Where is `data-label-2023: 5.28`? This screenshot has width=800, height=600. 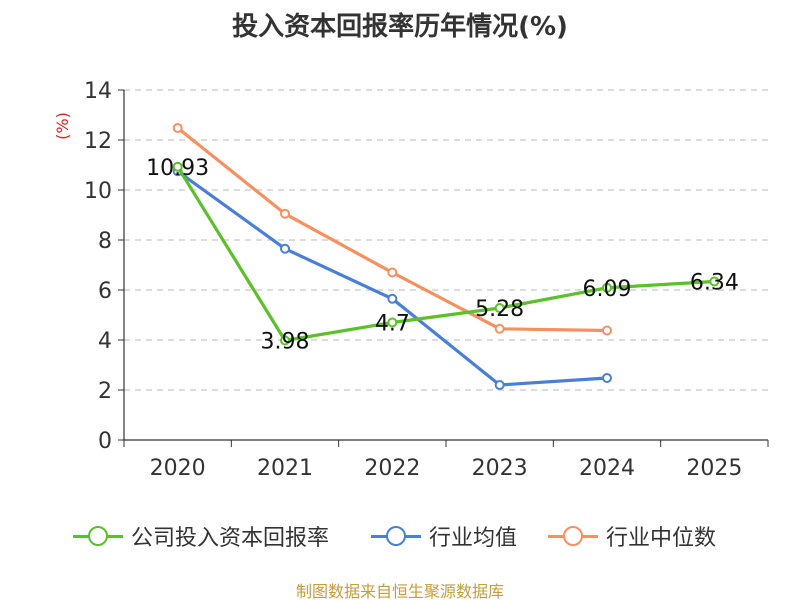 data-label-2023: 5.28 is located at coordinates (499, 309).